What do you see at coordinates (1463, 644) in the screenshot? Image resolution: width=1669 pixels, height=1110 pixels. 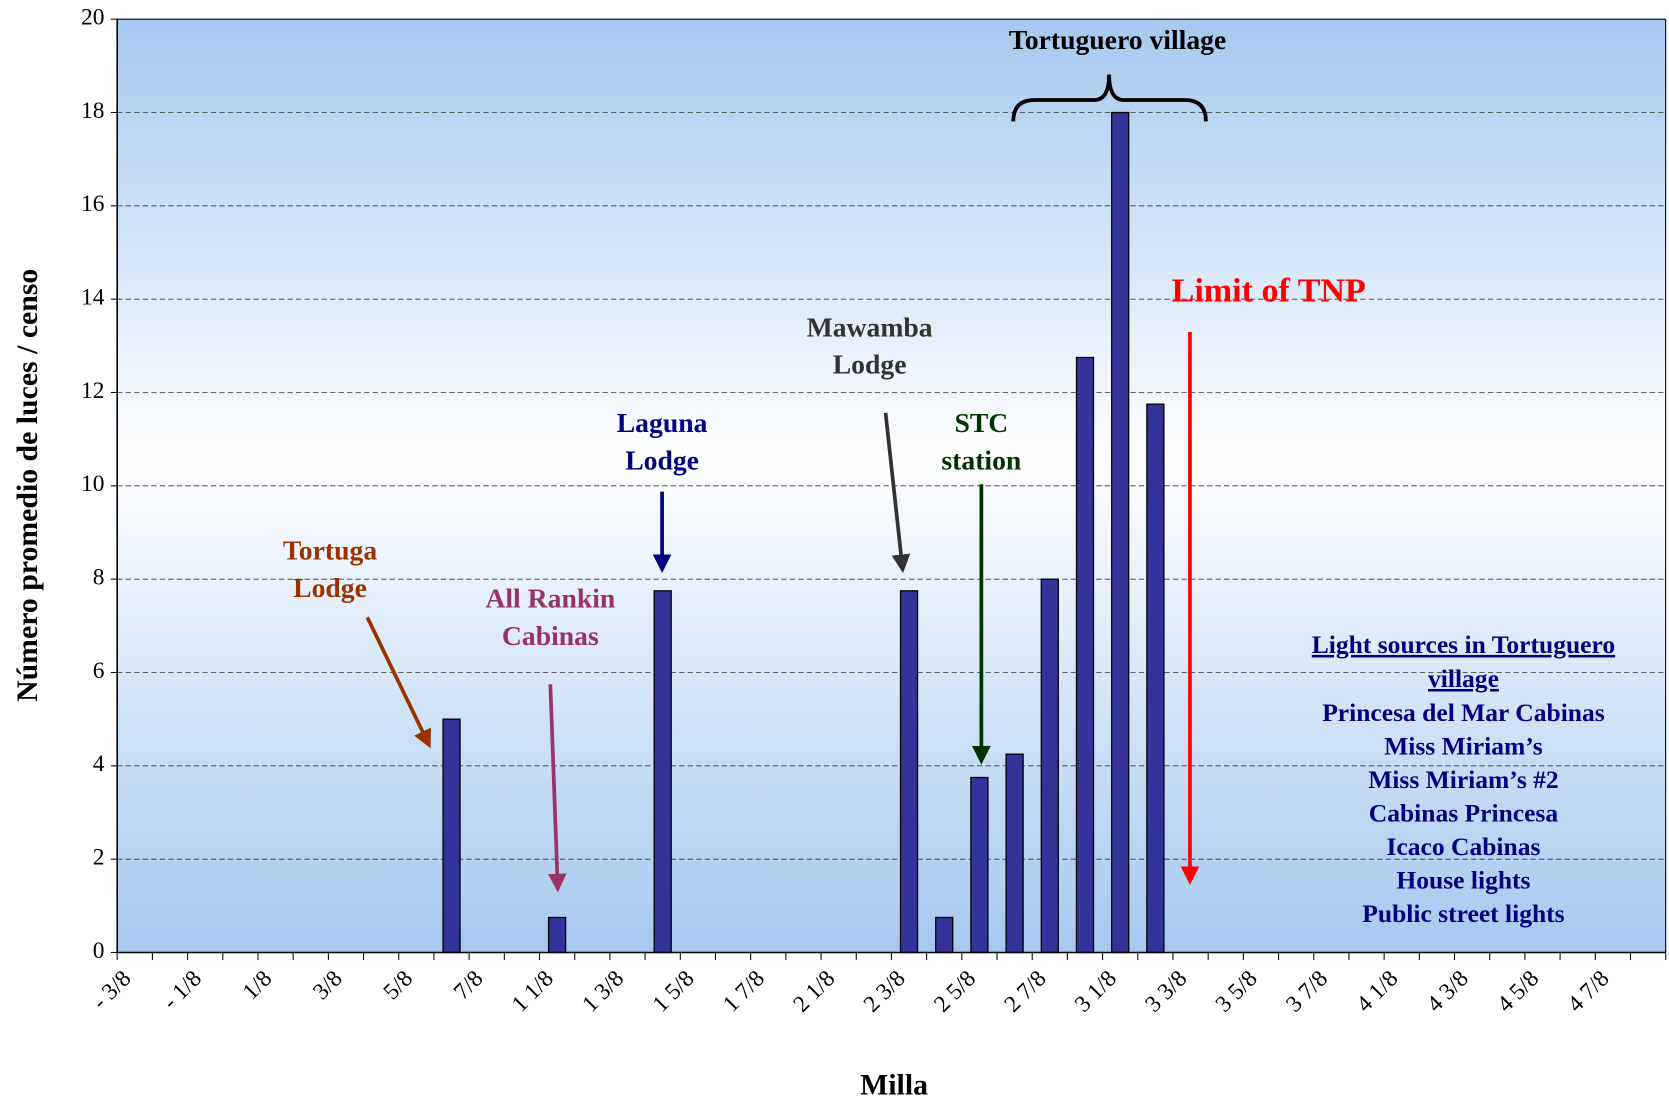 I see `legend-title: Light sources in Tortuguero` at bounding box center [1463, 644].